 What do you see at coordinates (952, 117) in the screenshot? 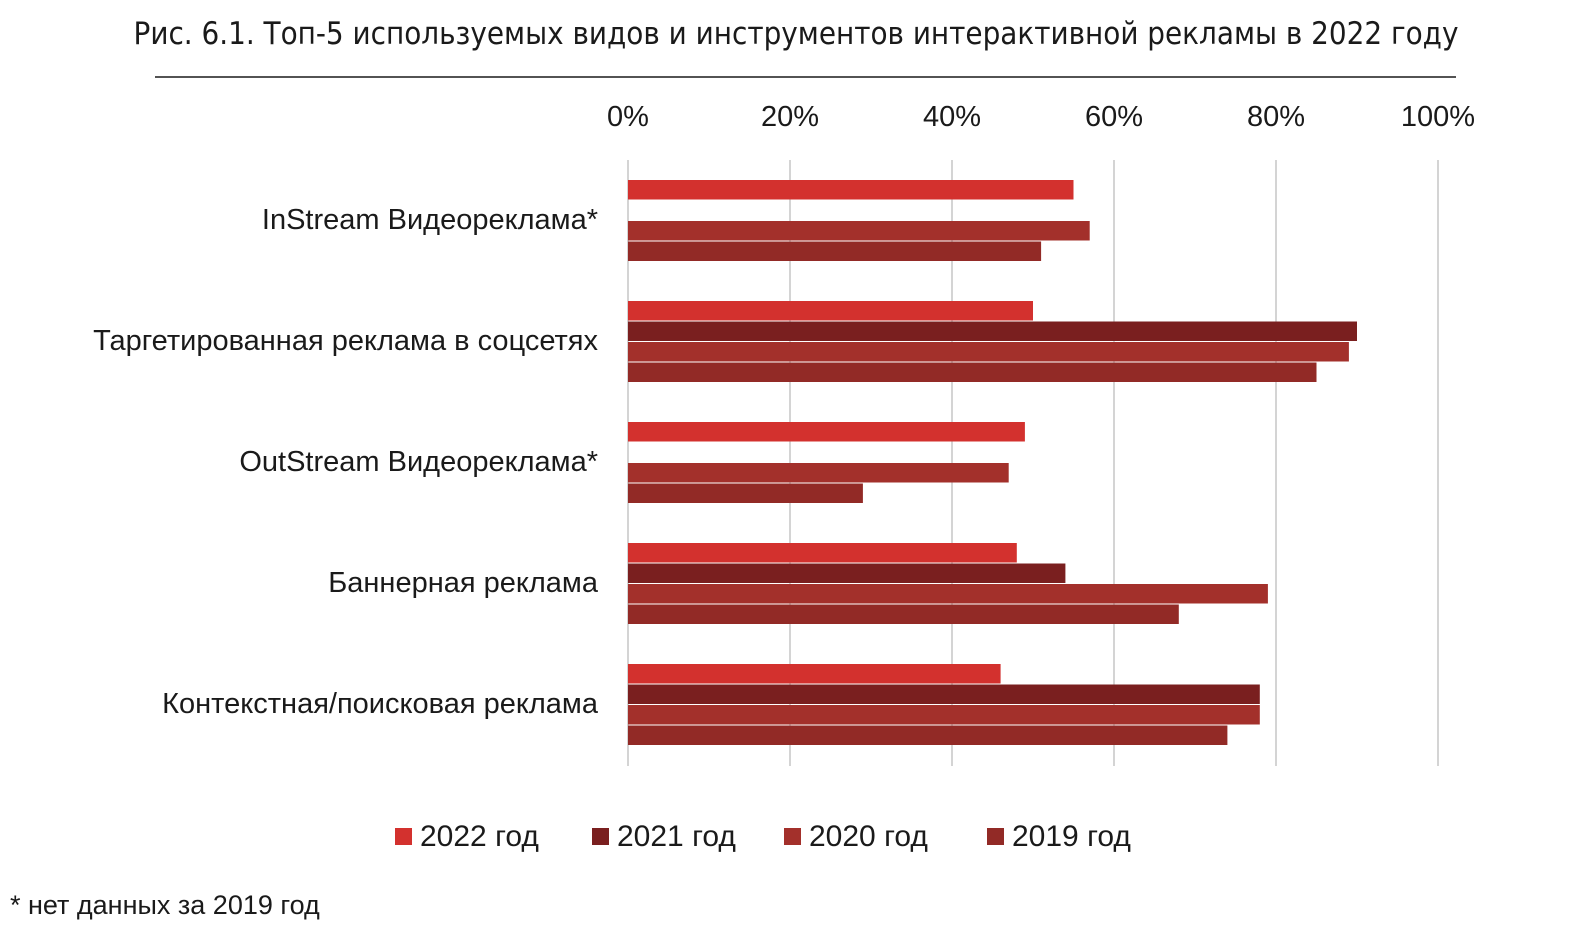
I see `x-tick-label: 40%` at bounding box center [952, 117].